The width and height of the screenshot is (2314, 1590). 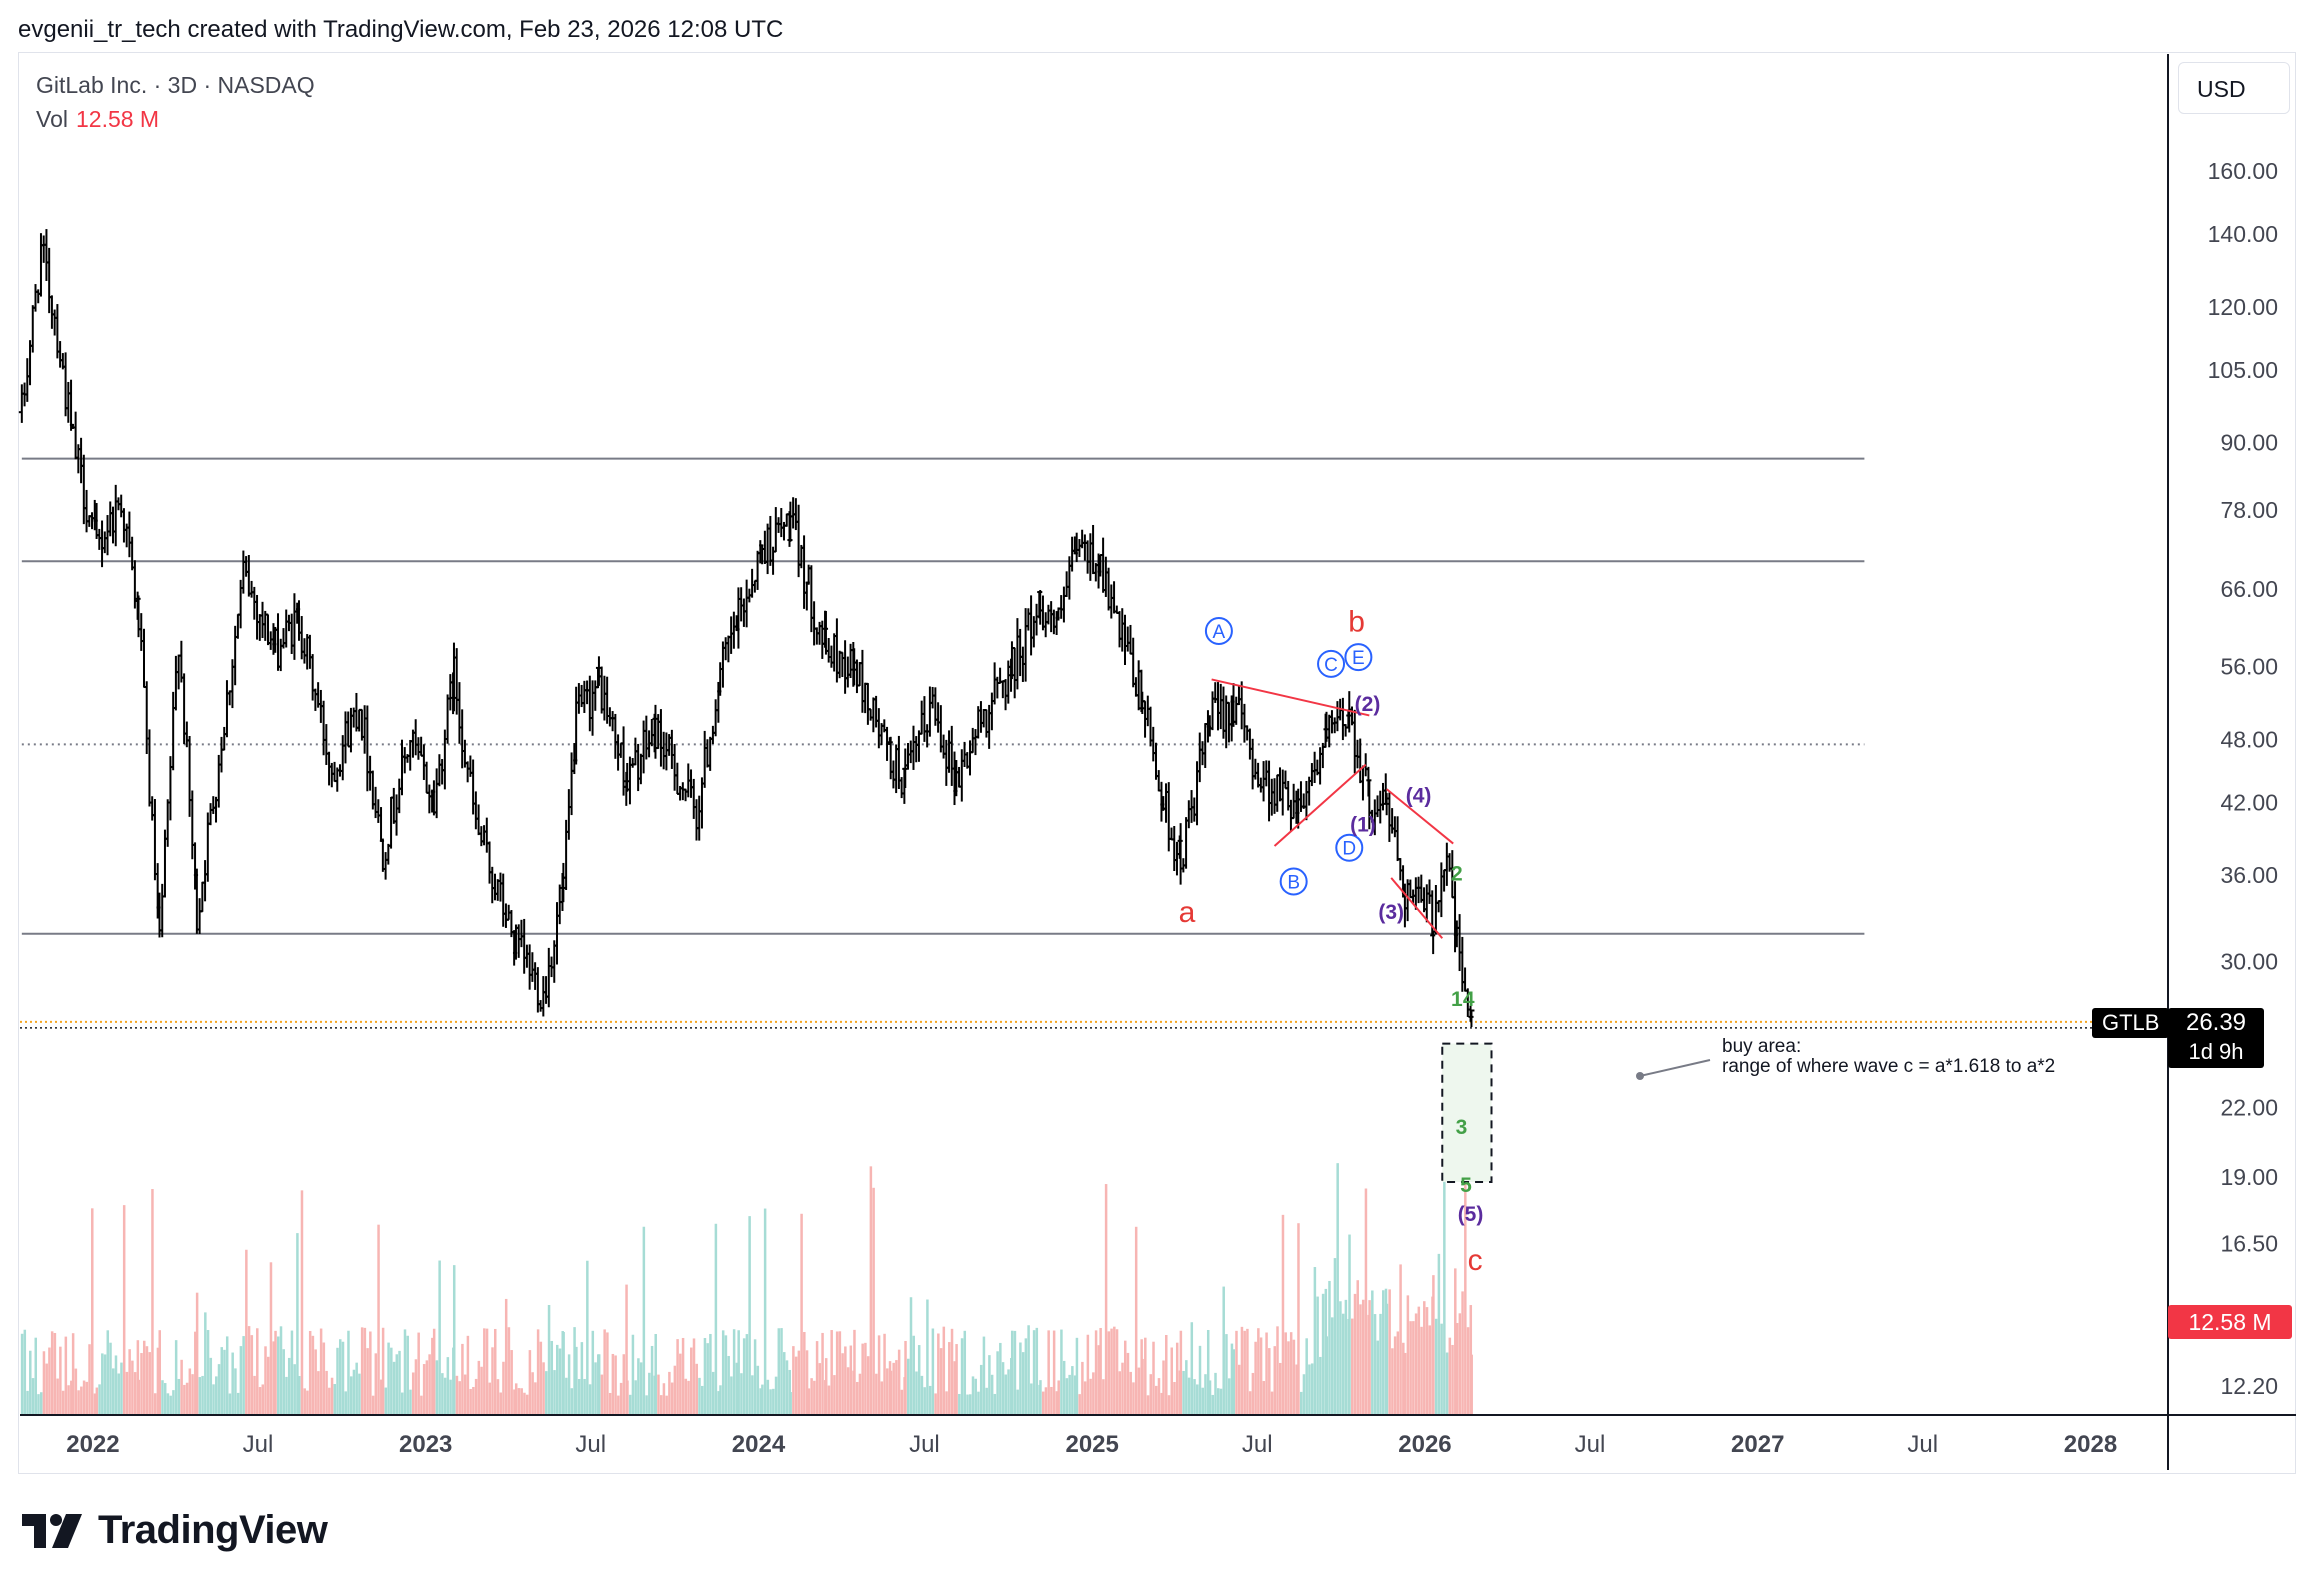 What do you see at coordinates (746, 1288) in the screenshot?
I see `volume-bars` at bounding box center [746, 1288].